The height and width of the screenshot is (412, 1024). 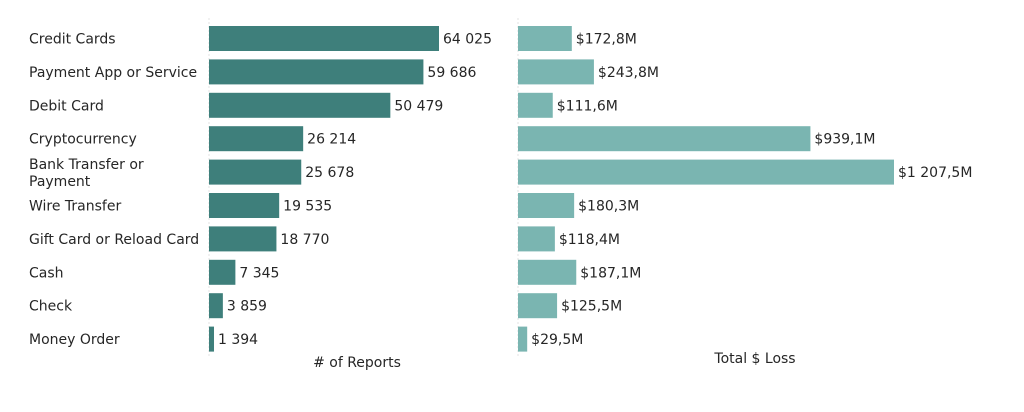 I want to click on category-label: Payment App or Service, so click(x=113, y=73).